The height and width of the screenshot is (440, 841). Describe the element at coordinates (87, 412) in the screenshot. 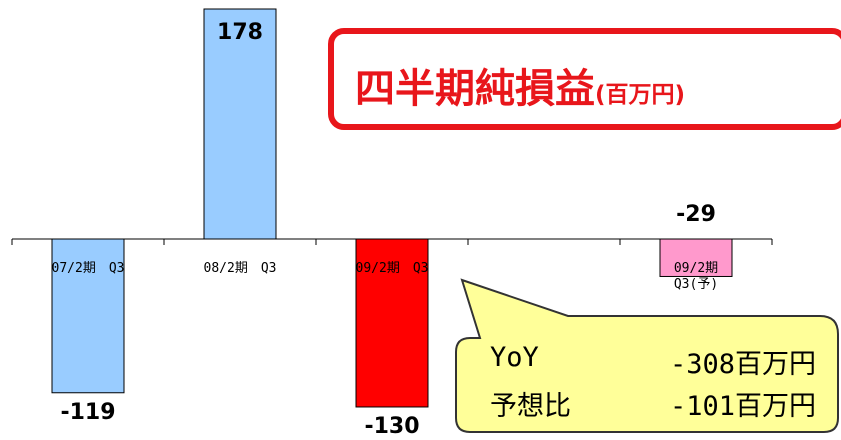

I see `data-label-0: -119` at that location.